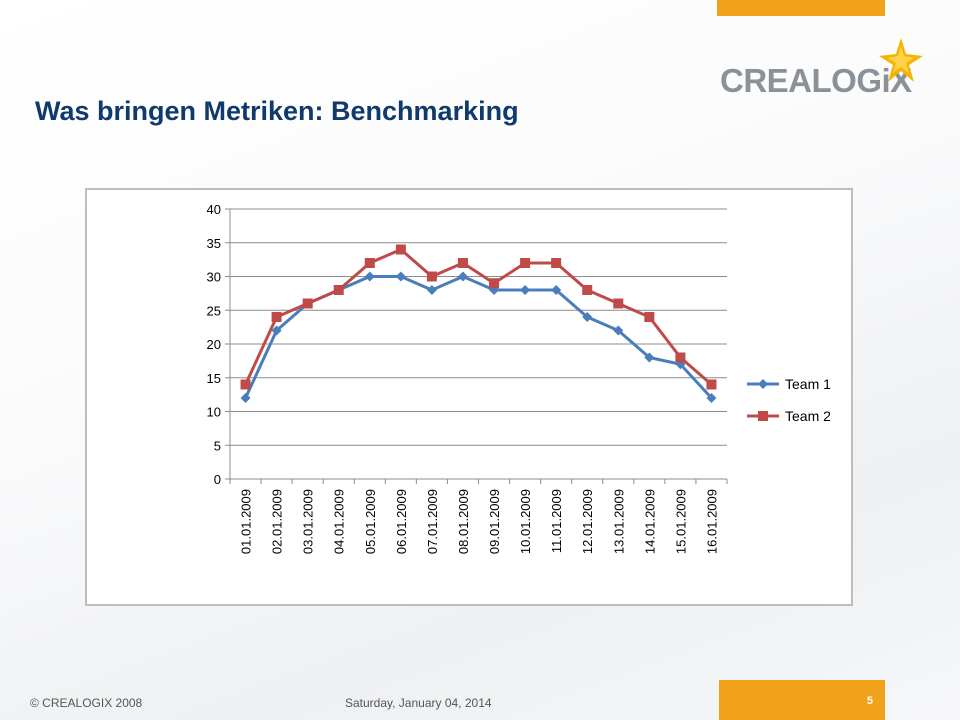  What do you see at coordinates (869, 701) in the screenshot?
I see `page-number: 5` at bounding box center [869, 701].